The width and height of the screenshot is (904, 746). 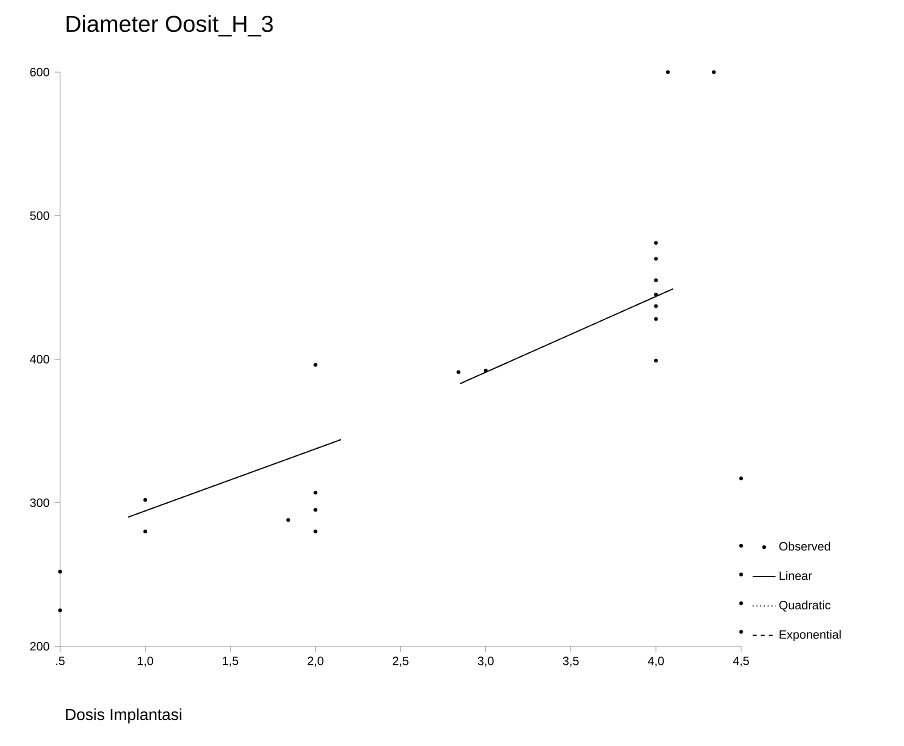 What do you see at coordinates (810, 635) in the screenshot?
I see `legend-label: Exponential` at bounding box center [810, 635].